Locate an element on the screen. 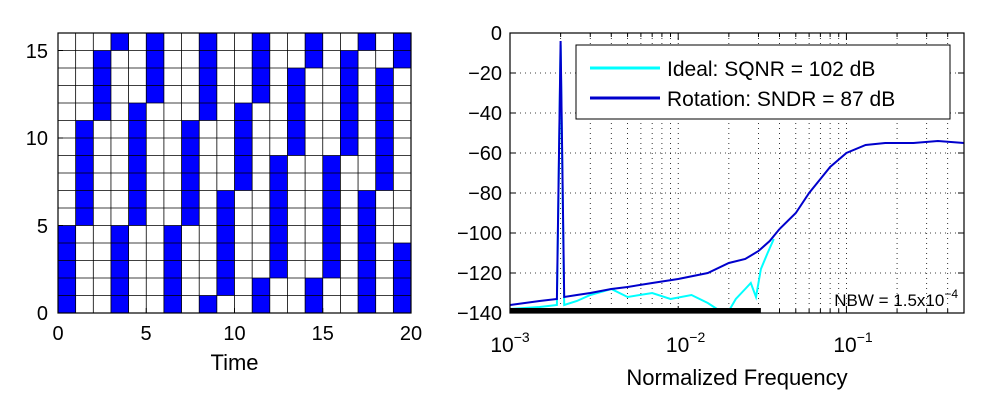 The image size is (1004, 412). spectrum-y-tick-3: −60 is located at coordinates (485, 154).